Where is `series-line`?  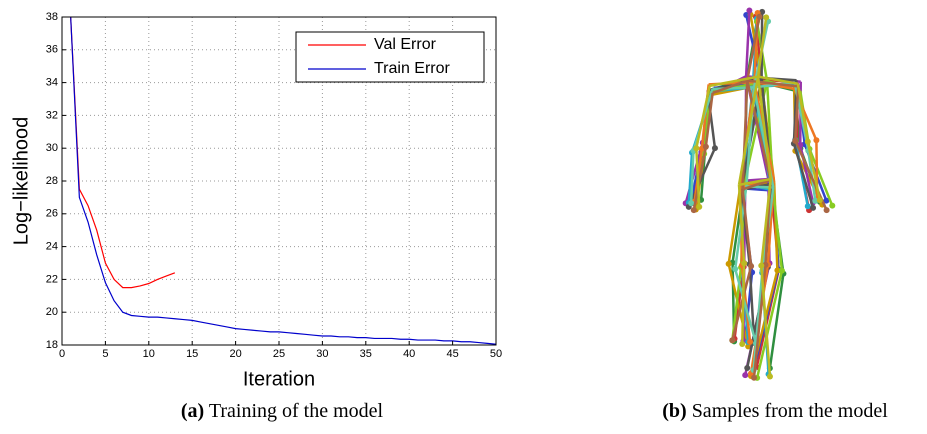 series-line is located at coordinates (123, 152).